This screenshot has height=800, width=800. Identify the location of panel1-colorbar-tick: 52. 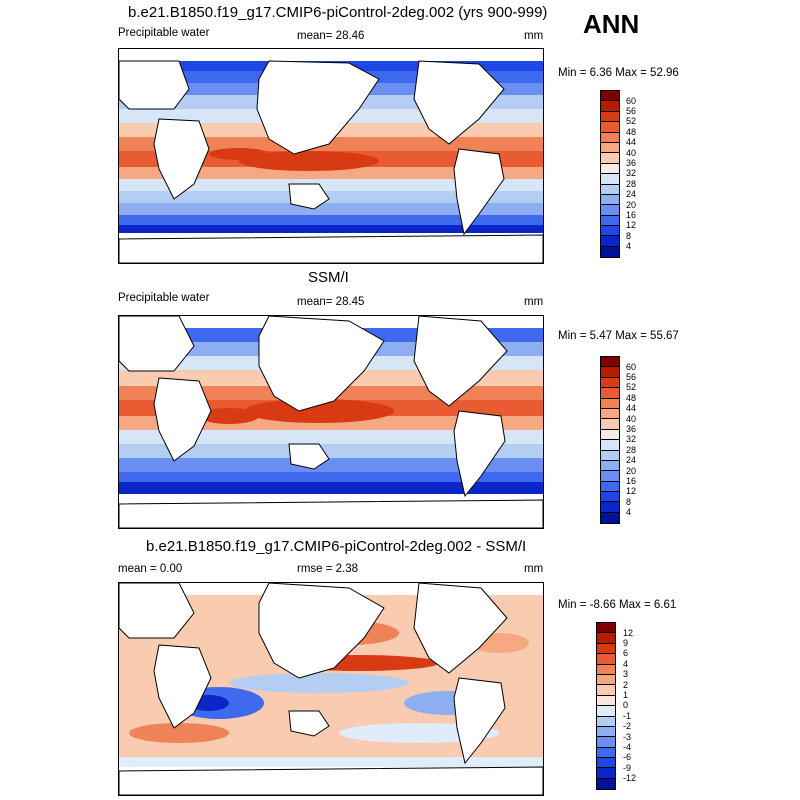
(631, 121).